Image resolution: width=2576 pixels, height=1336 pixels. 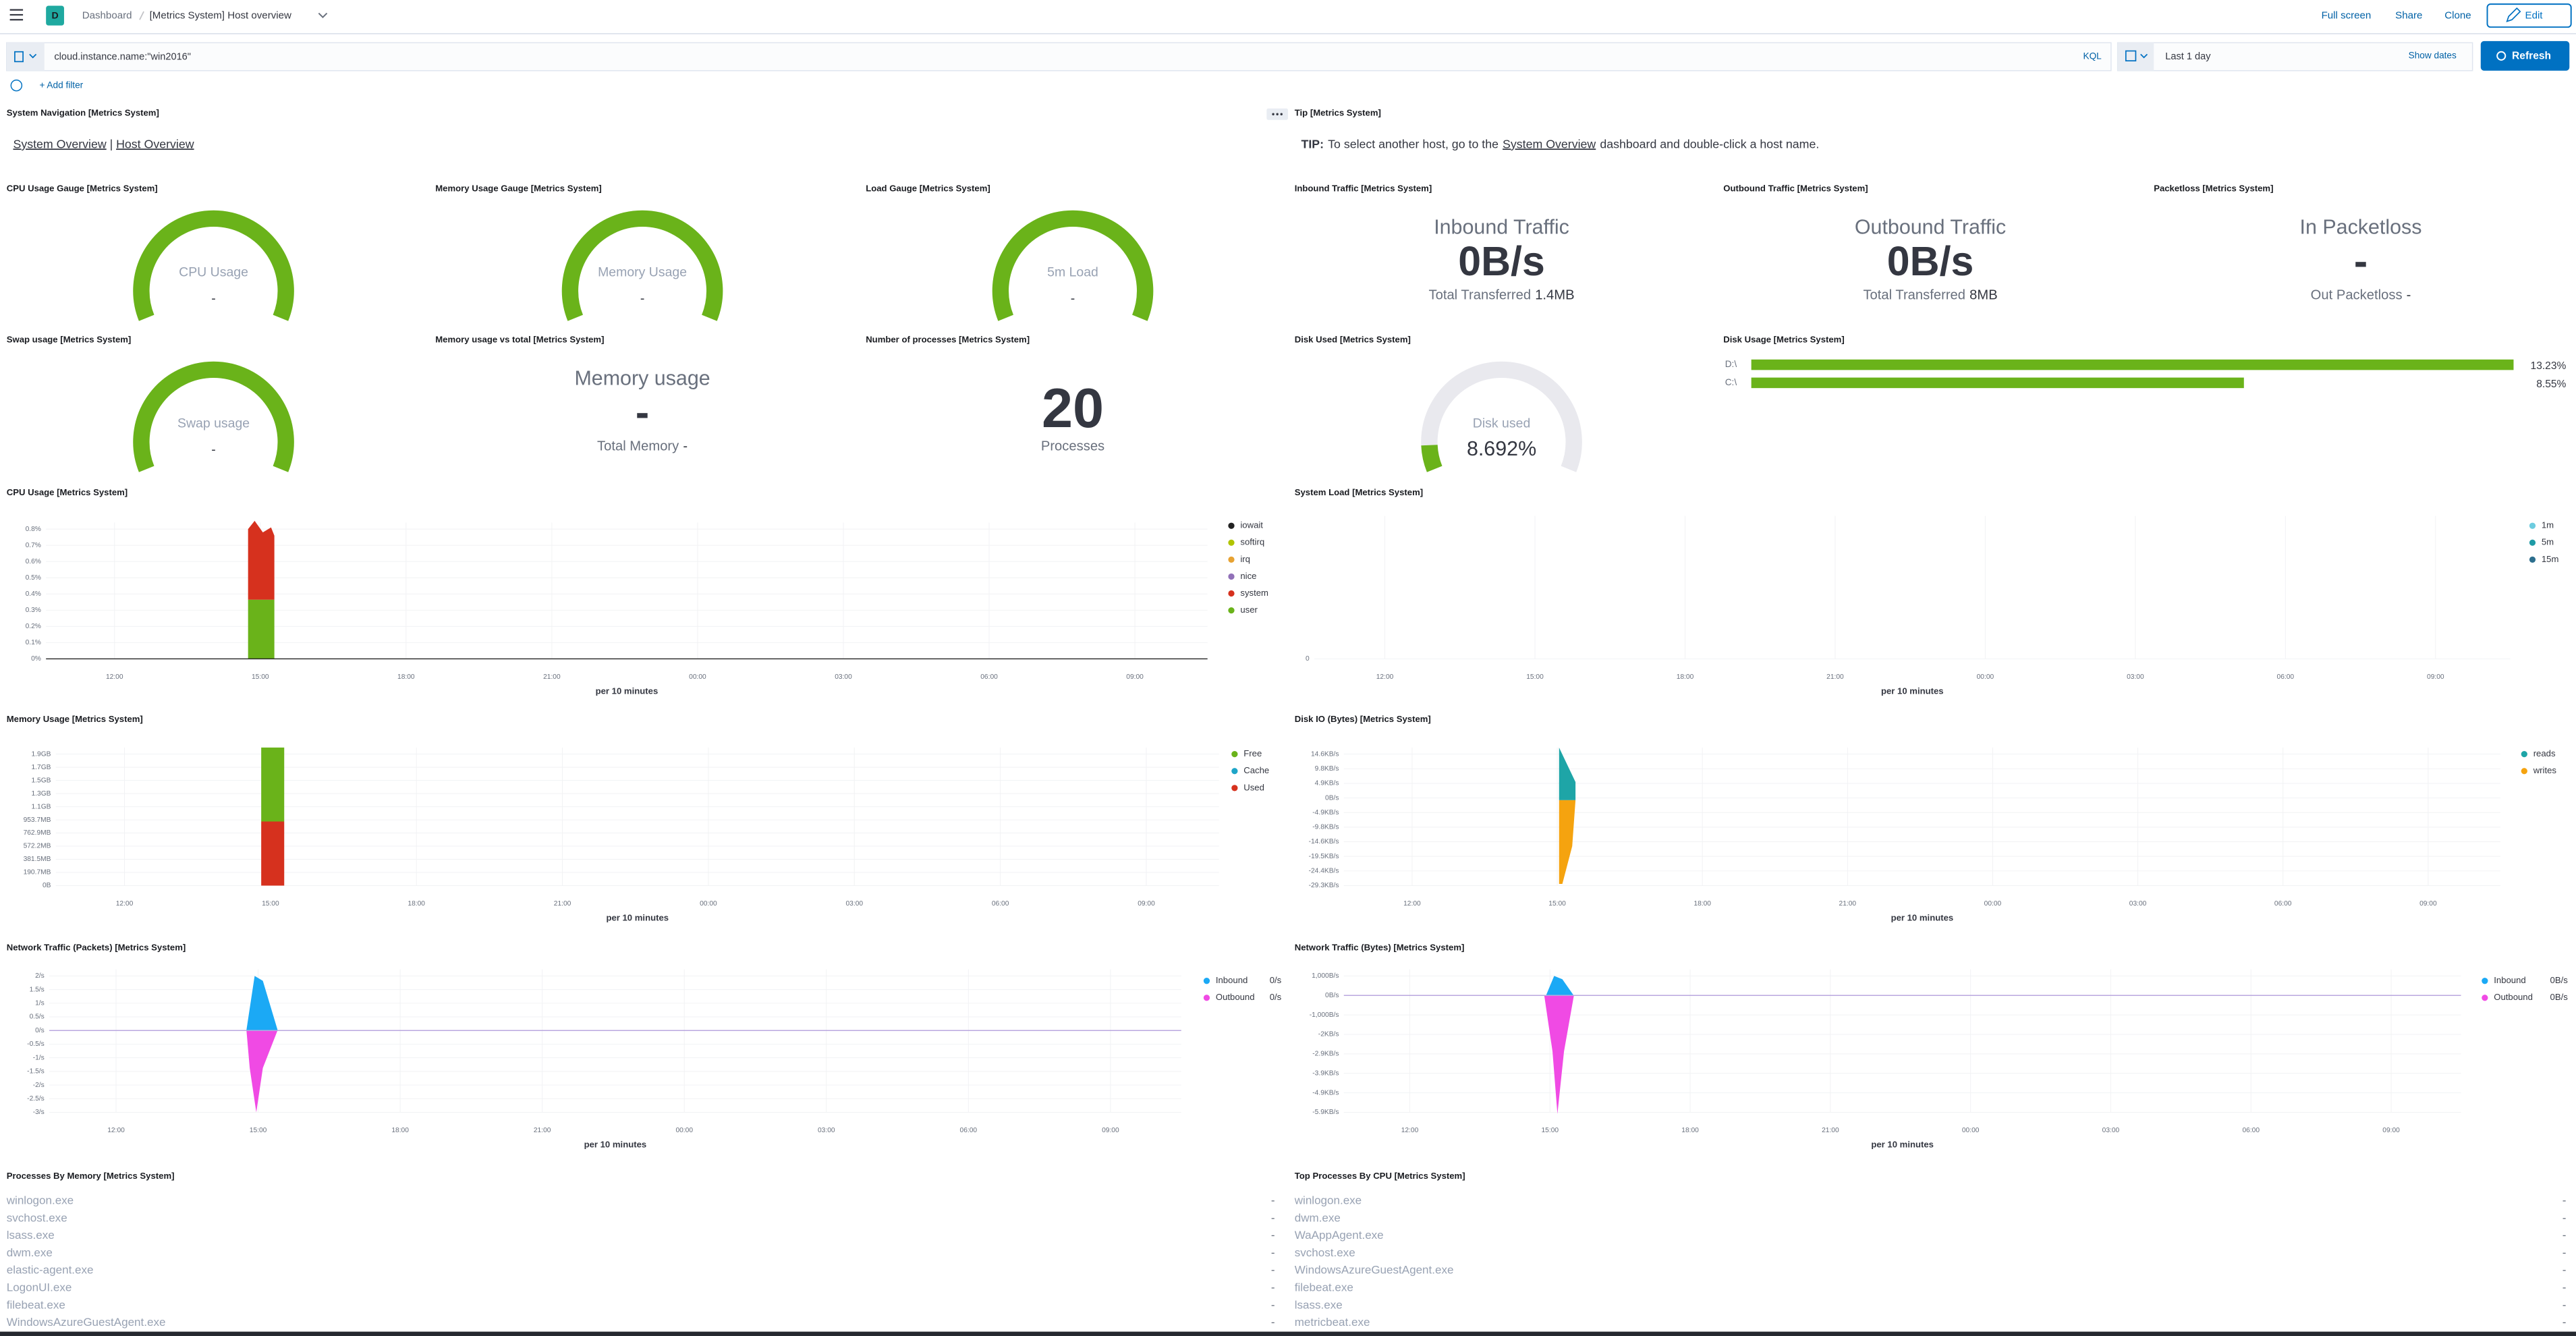 I want to click on panel-title: Load Gauge [Metrics System], so click(x=928, y=189).